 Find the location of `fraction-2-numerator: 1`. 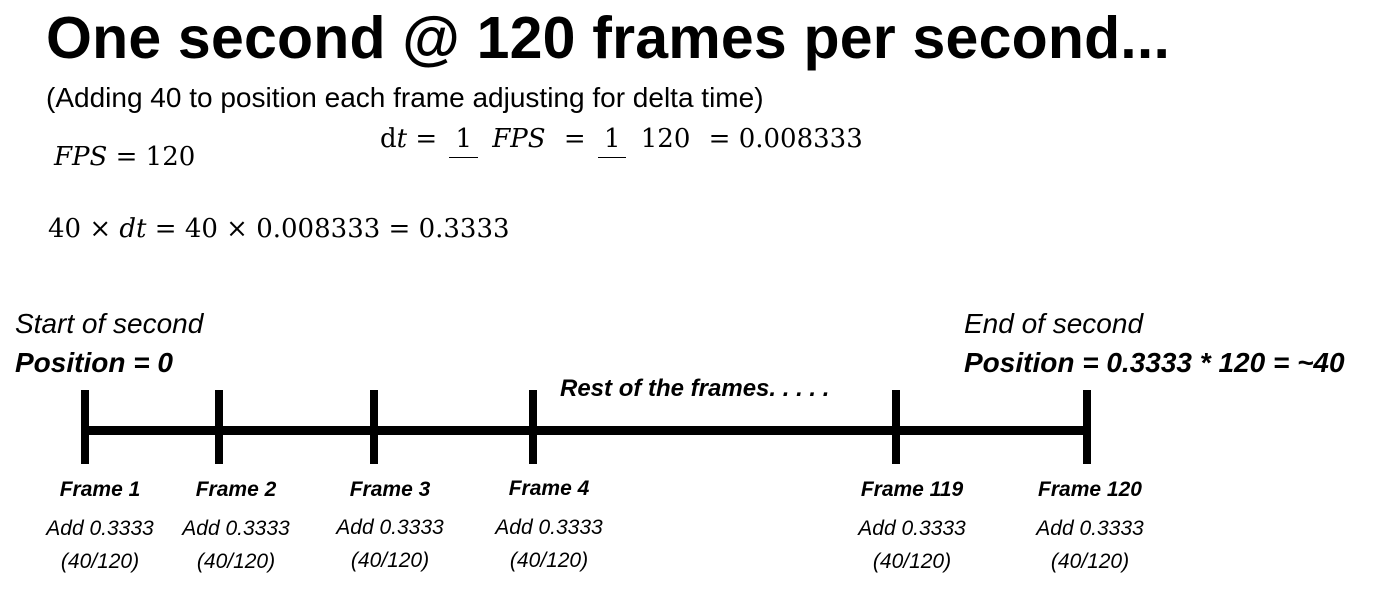

fraction-2-numerator: 1 is located at coordinates (612, 141).